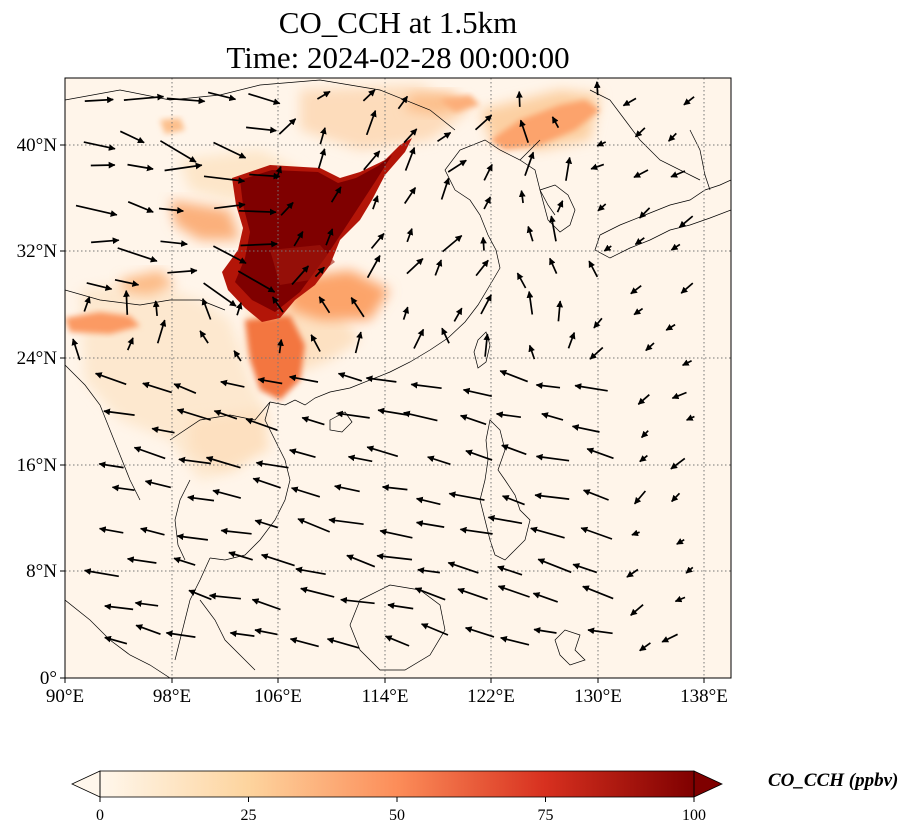 The width and height of the screenshot is (921, 836). What do you see at coordinates (37, 465) in the screenshot?
I see `lat-tick-label: 16°N` at bounding box center [37, 465].